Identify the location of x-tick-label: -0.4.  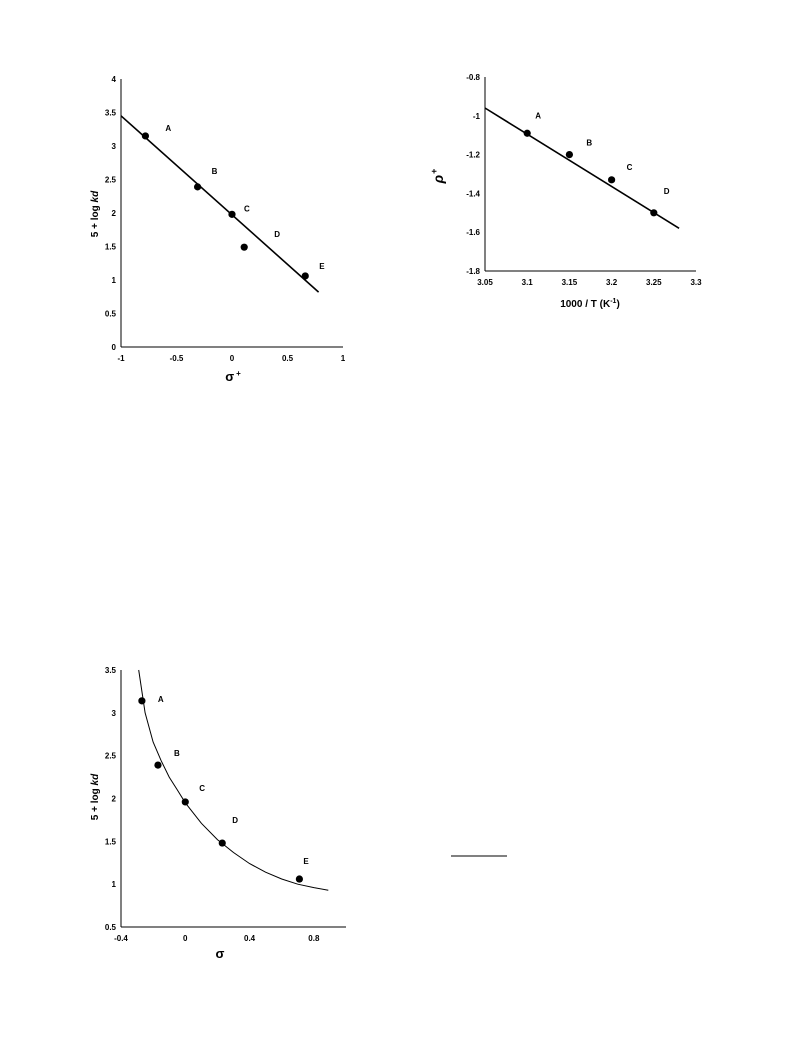
(121, 938).